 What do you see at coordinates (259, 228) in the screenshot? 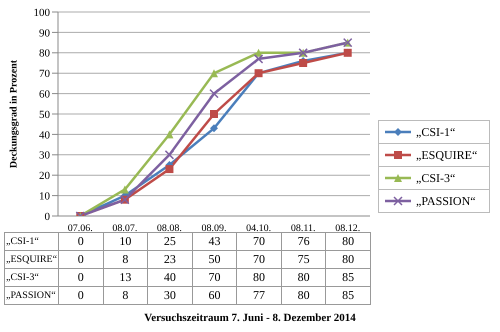
I see `x-tick-label: 04.10.` at bounding box center [259, 228].